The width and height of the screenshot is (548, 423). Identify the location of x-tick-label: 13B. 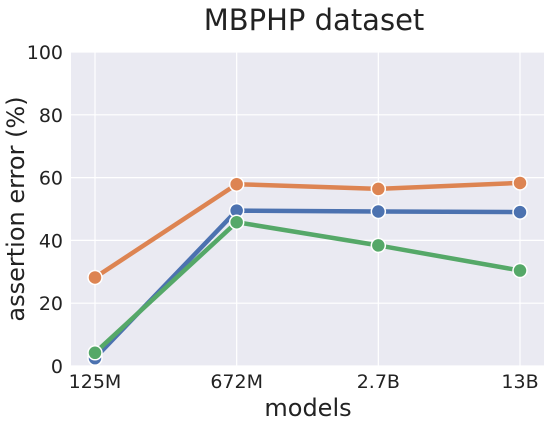
(519, 382).